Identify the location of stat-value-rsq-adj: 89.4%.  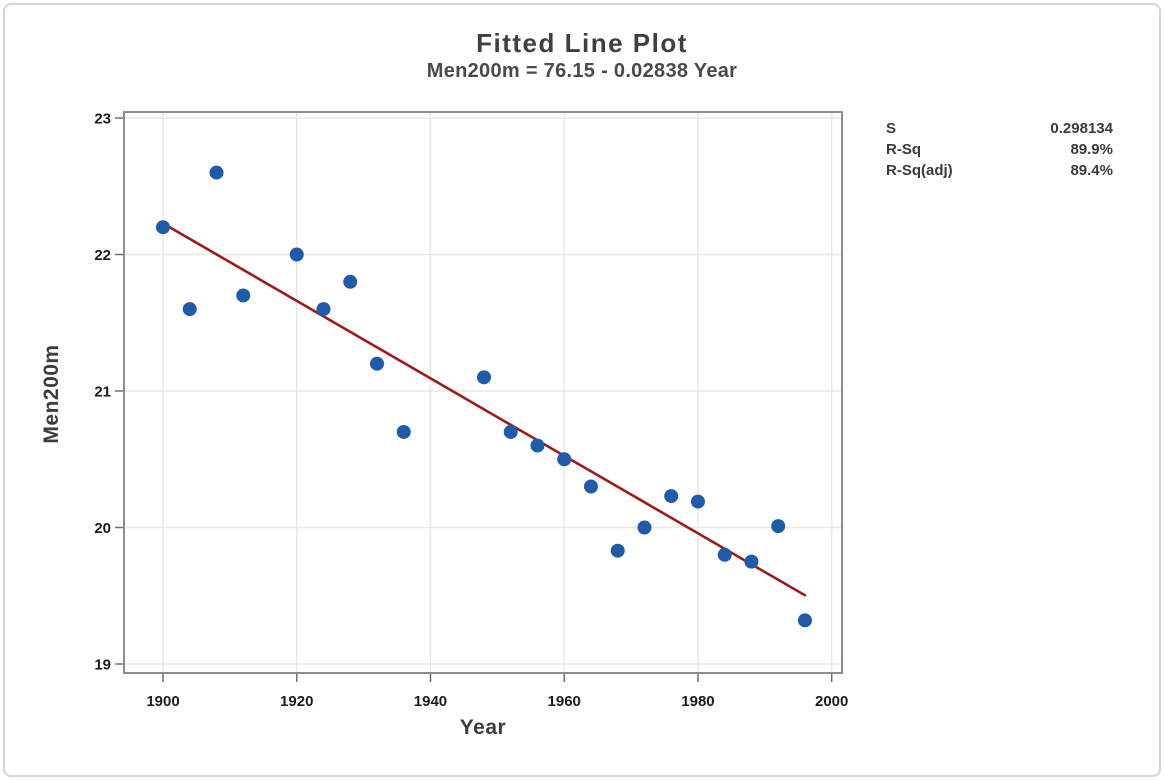
(1091, 170).